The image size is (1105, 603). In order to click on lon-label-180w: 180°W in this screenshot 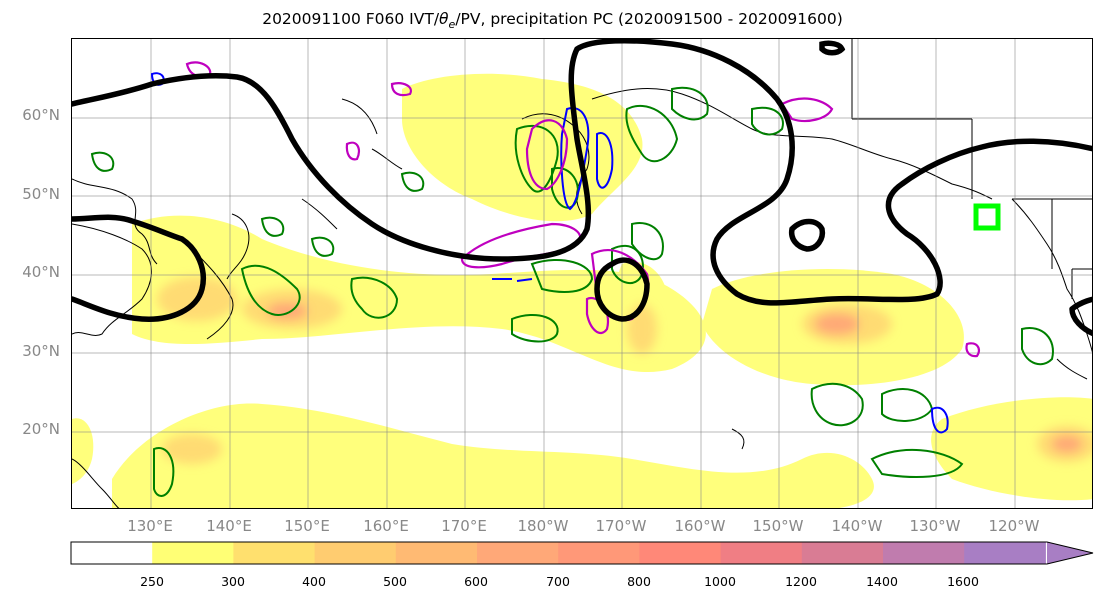, I will do `click(543, 526)`.